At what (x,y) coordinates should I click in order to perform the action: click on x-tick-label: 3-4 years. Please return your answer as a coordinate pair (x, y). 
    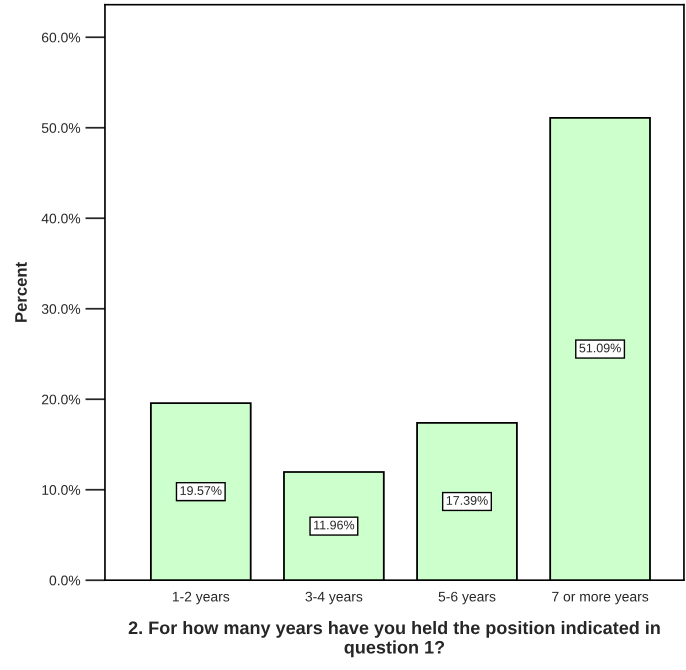
    Looking at the image, I should click on (333, 598).